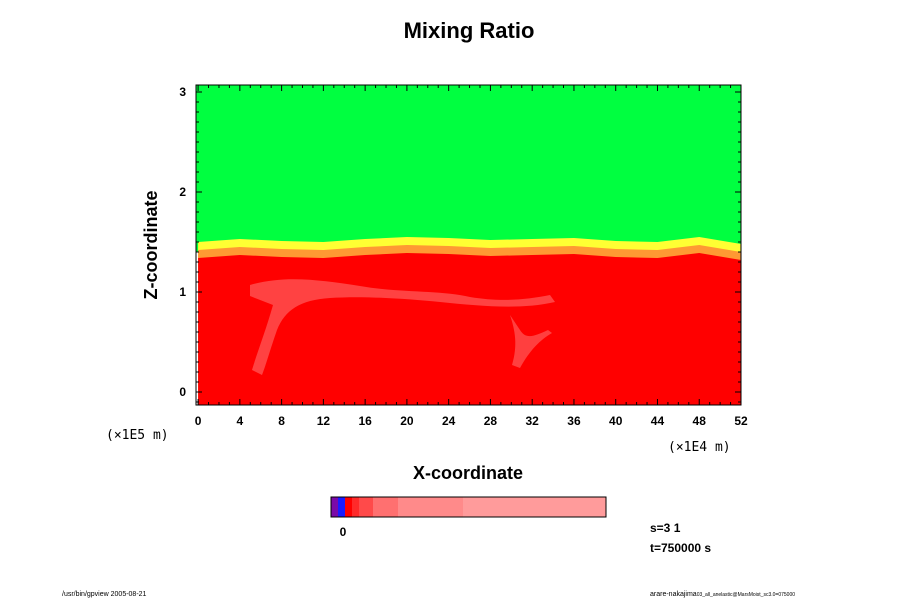 Image resolution: width=900 pixels, height=600 pixels. What do you see at coordinates (658, 421) in the screenshot?
I see `x-tick-label: 44` at bounding box center [658, 421].